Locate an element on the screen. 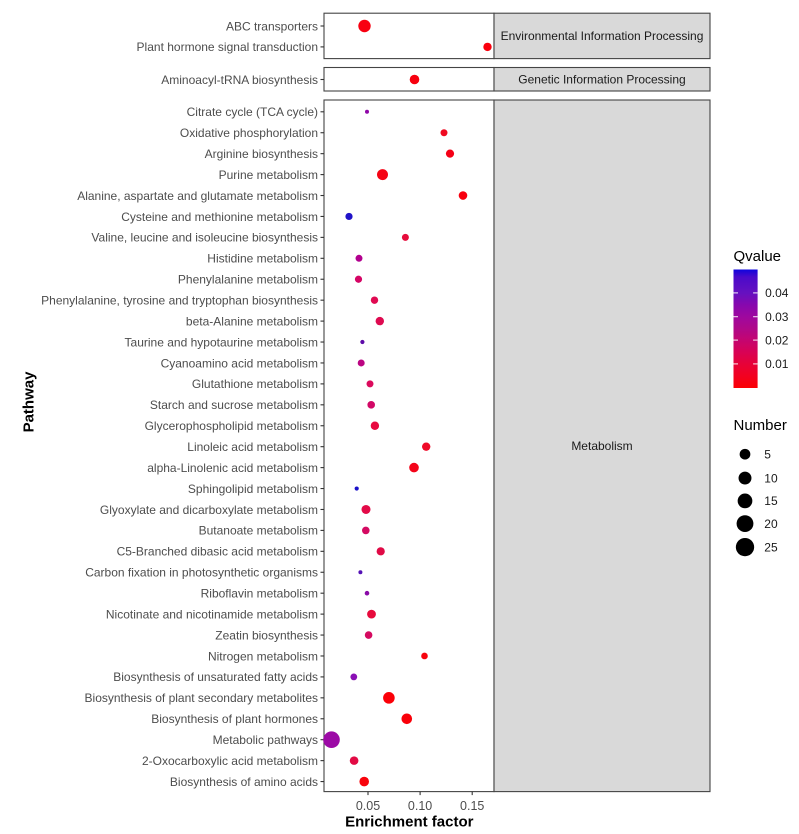 The height and width of the screenshot is (834, 799). svg-text: 15 is located at coordinates (771, 501).